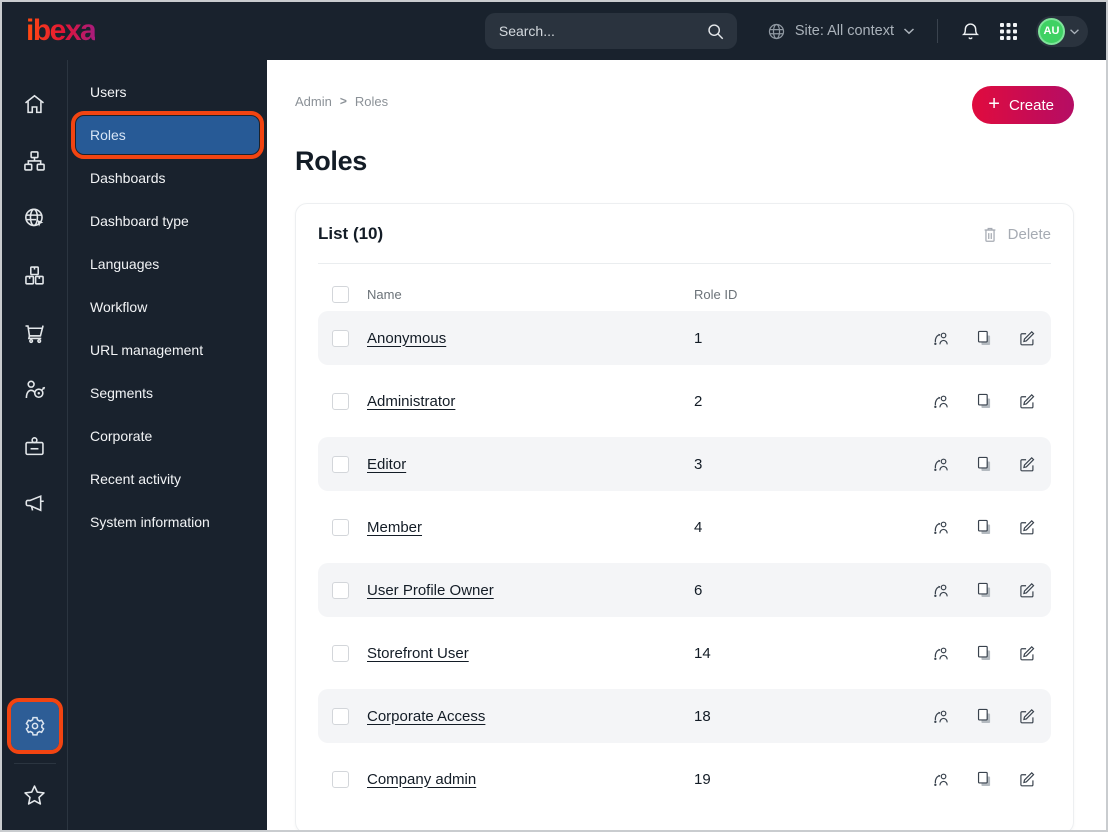 The height and width of the screenshot is (832, 1108). Describe the element at coordinates (150, 522) in the screenshot. I see `menu-item-system-information: System information` at that location.